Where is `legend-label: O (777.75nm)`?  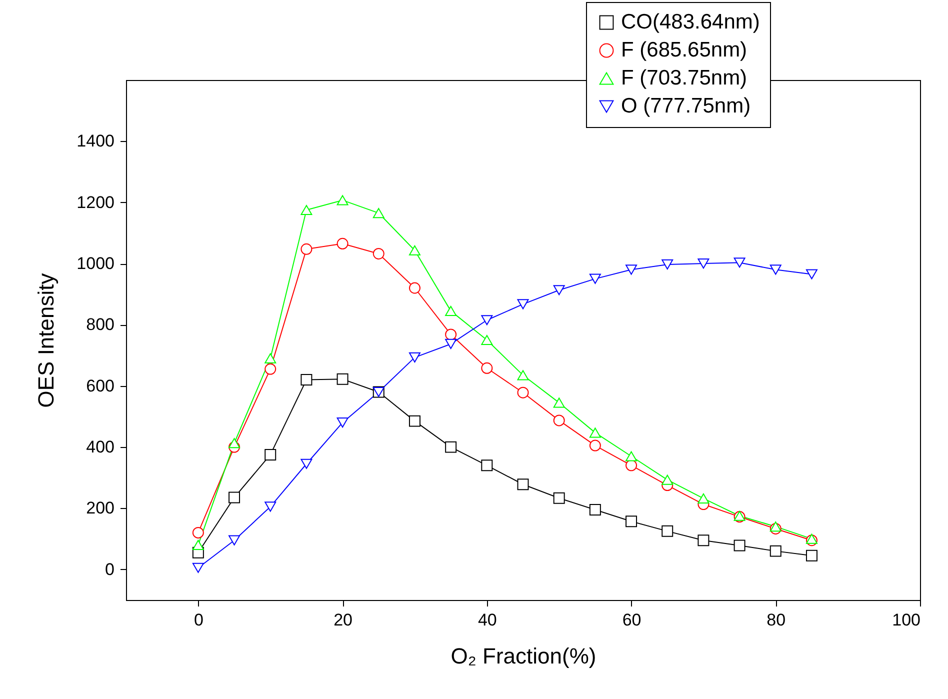 legend-label: O (777.75nm) is located at coordinates (686, 106).